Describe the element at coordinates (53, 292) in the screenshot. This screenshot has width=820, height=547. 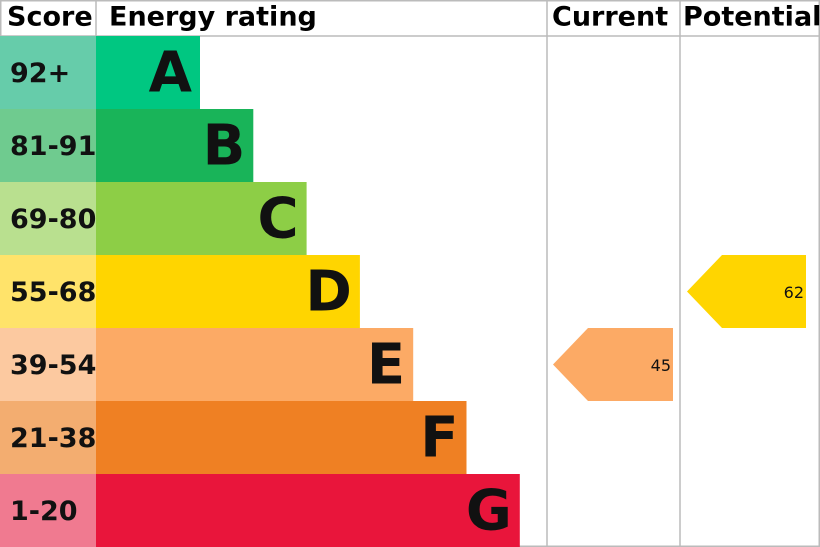
I see `score-label: 55-68` at that location.